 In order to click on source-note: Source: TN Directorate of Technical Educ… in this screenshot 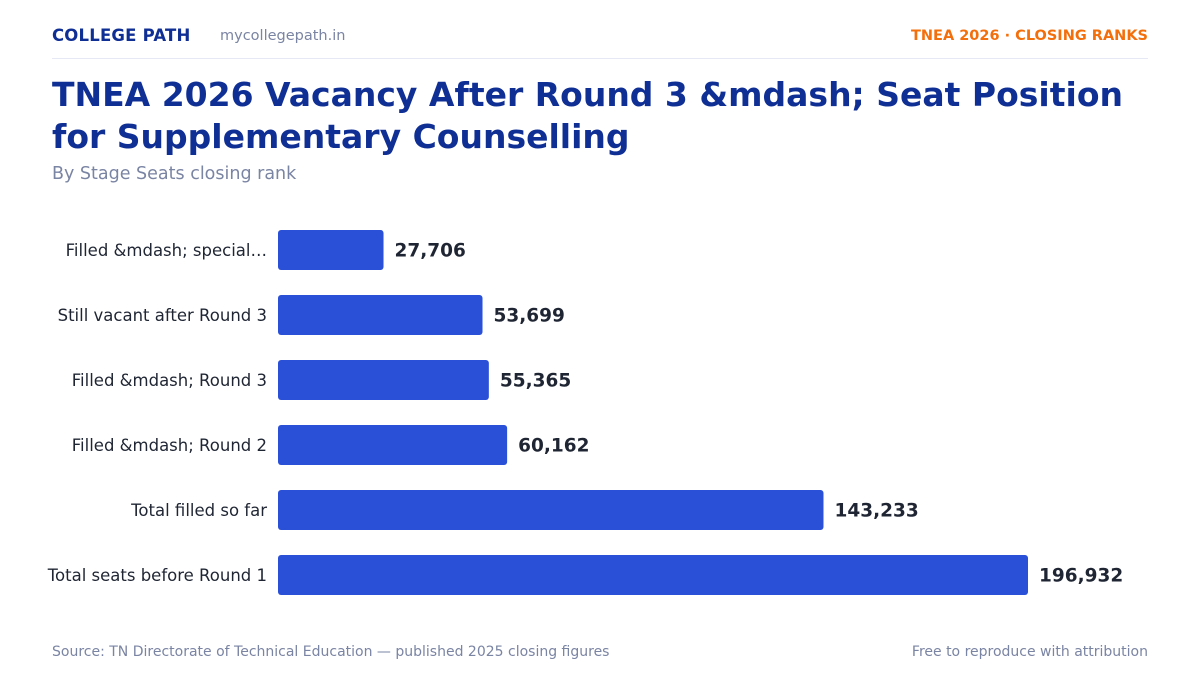, I will do `click(331, 652)`.